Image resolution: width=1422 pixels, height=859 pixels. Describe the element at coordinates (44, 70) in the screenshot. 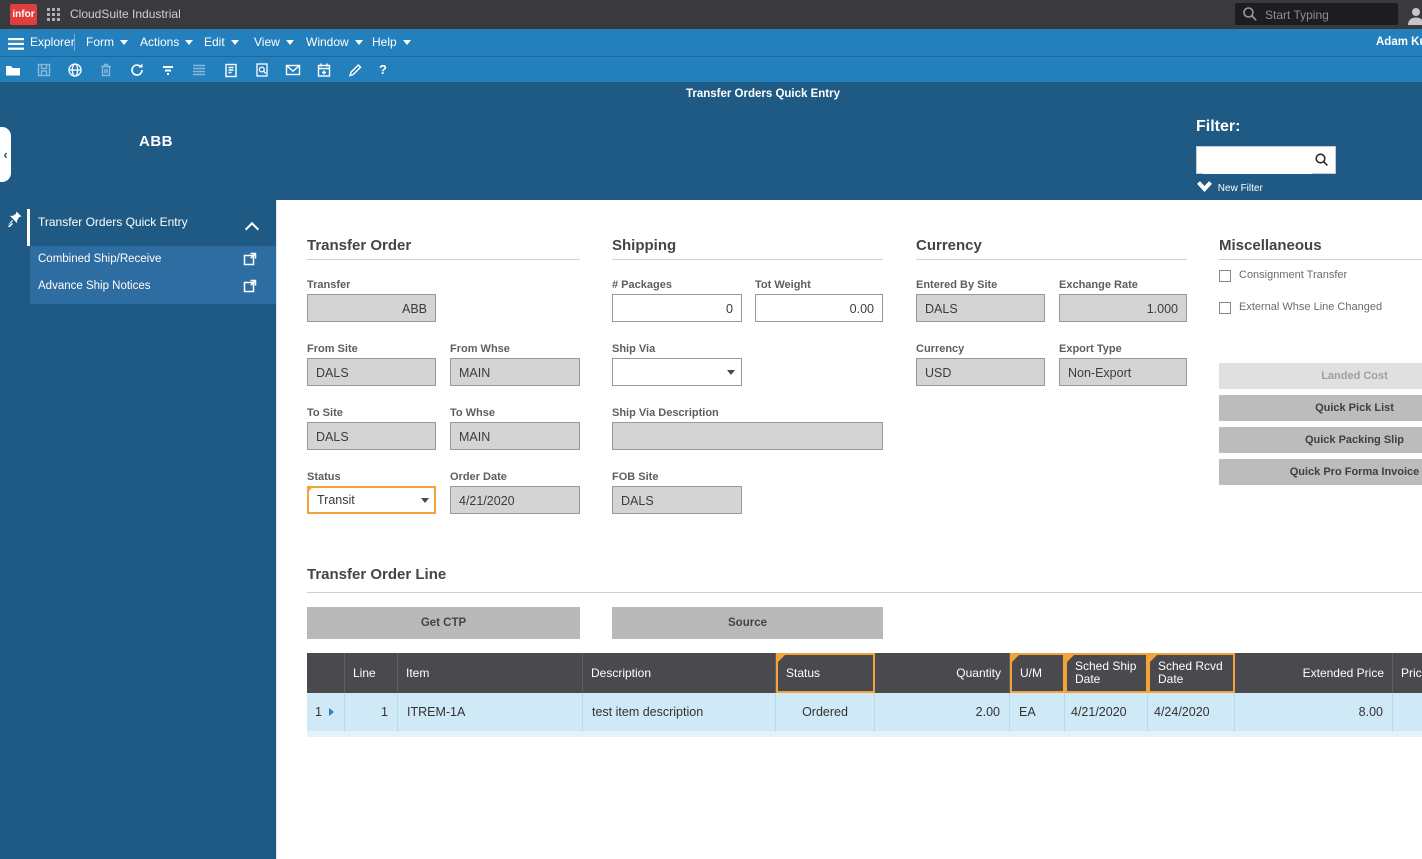

I see `save-icon` at that location.